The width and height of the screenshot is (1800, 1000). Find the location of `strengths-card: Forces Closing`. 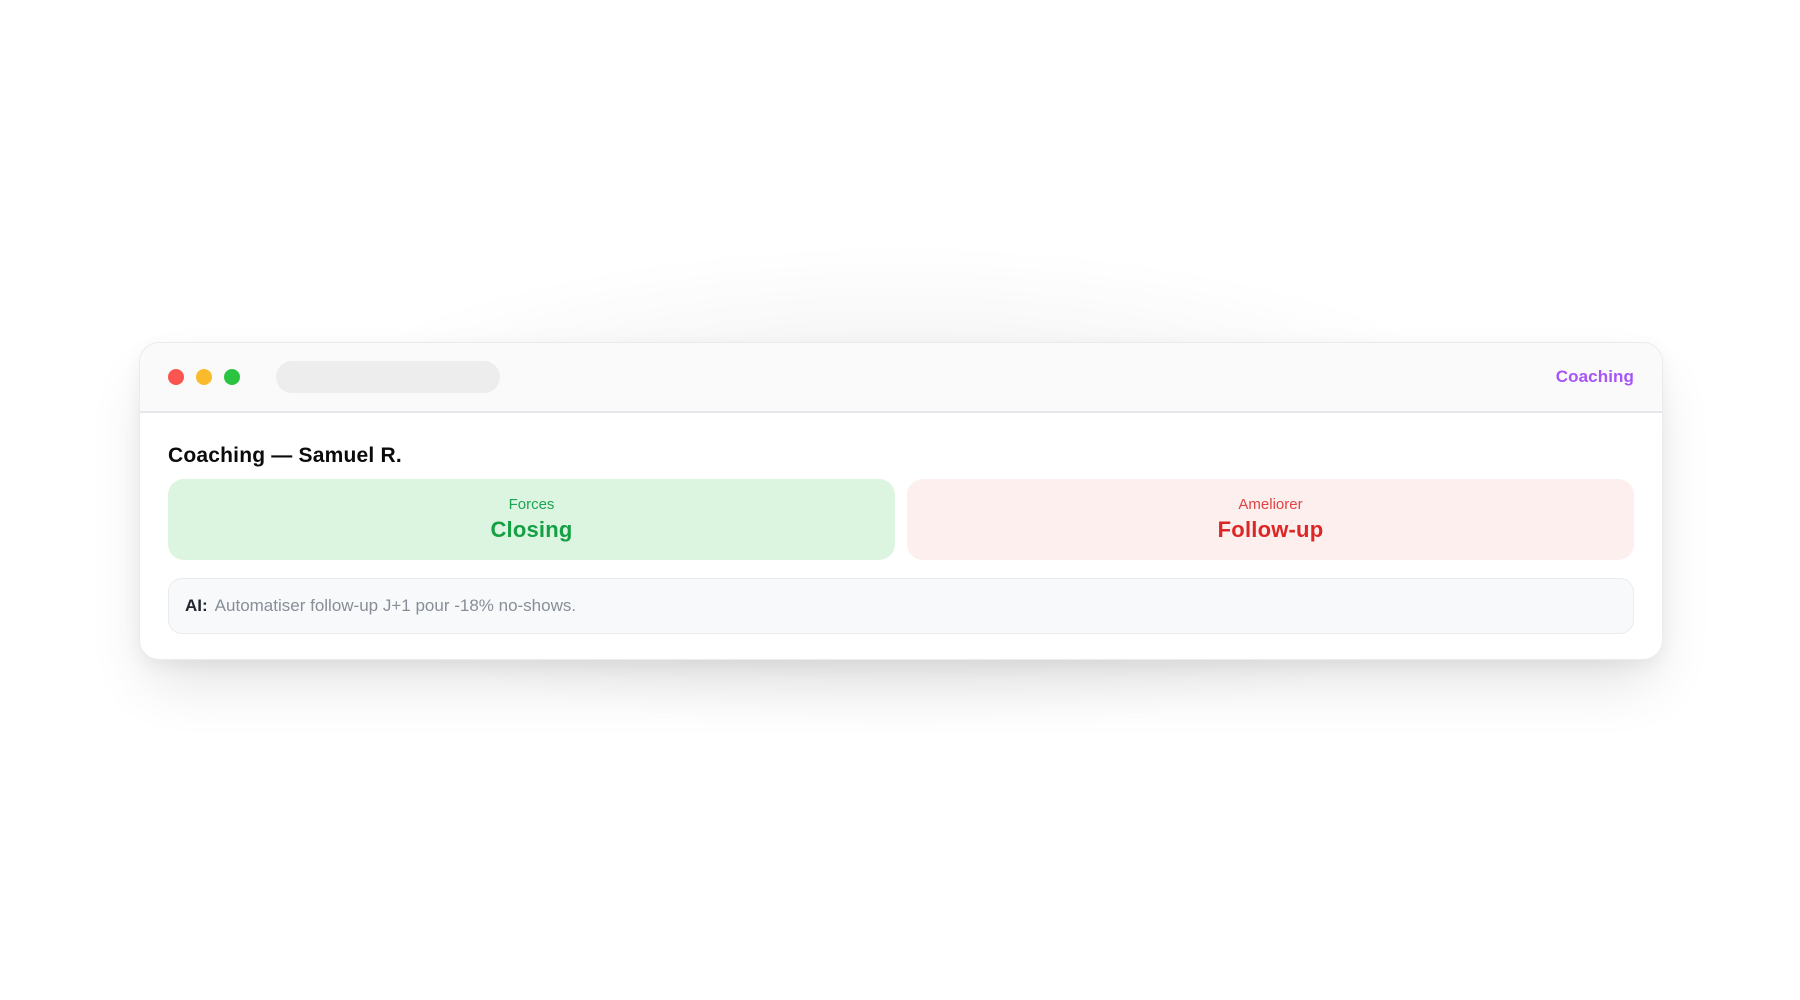

strengths-card: Forces Closing is located at coordinates (531, 519).